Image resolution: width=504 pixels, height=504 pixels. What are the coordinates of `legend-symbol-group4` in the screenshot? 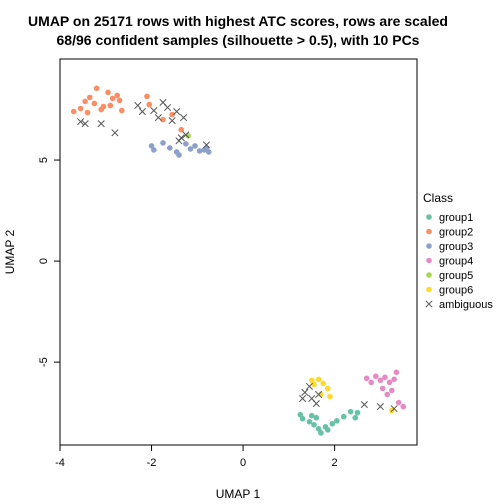 It's located at (429, 260).